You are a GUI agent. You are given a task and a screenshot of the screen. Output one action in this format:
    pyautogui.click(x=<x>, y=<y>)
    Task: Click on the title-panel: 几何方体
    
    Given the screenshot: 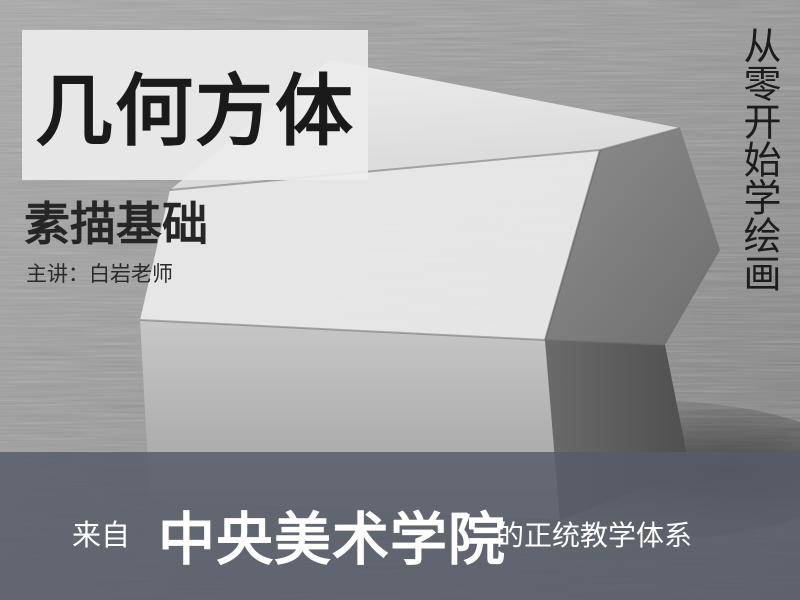 What is the action you would take?
    pyautogui.click(x=195, y=105)
    